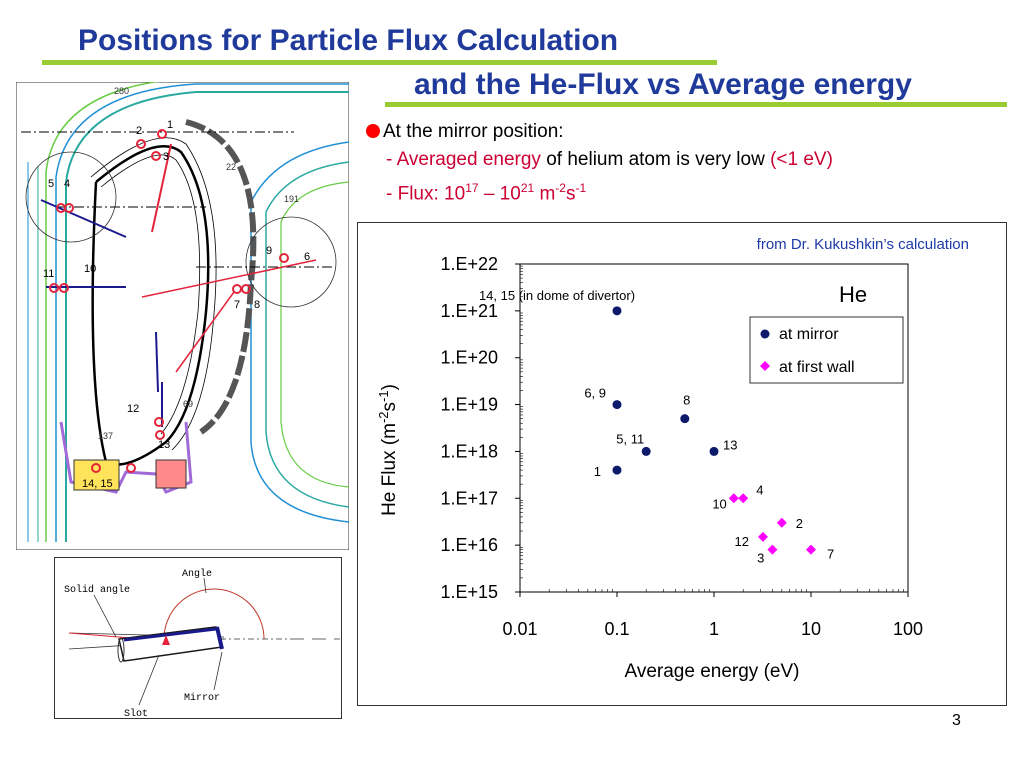 The image size is (1024, 768). I want to click on data-label: 8, so click(686, 400).